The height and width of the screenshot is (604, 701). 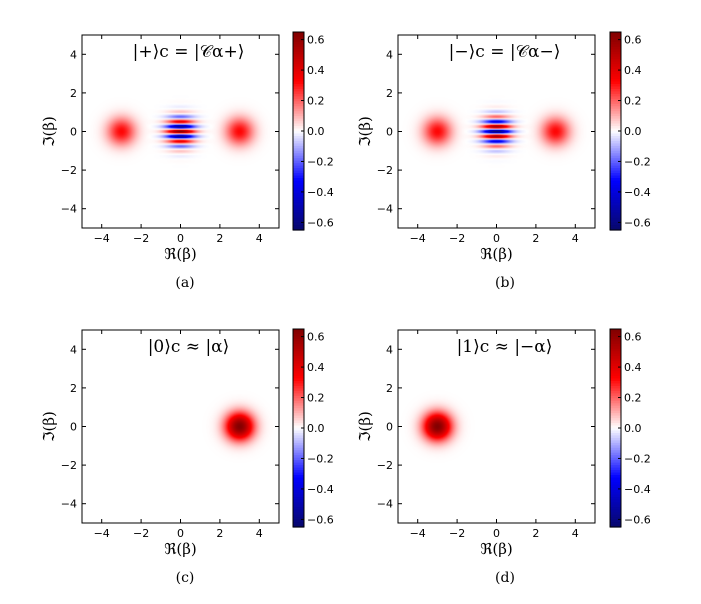 I want to click on y-tick-label: 0, so click(x=389, y=427).